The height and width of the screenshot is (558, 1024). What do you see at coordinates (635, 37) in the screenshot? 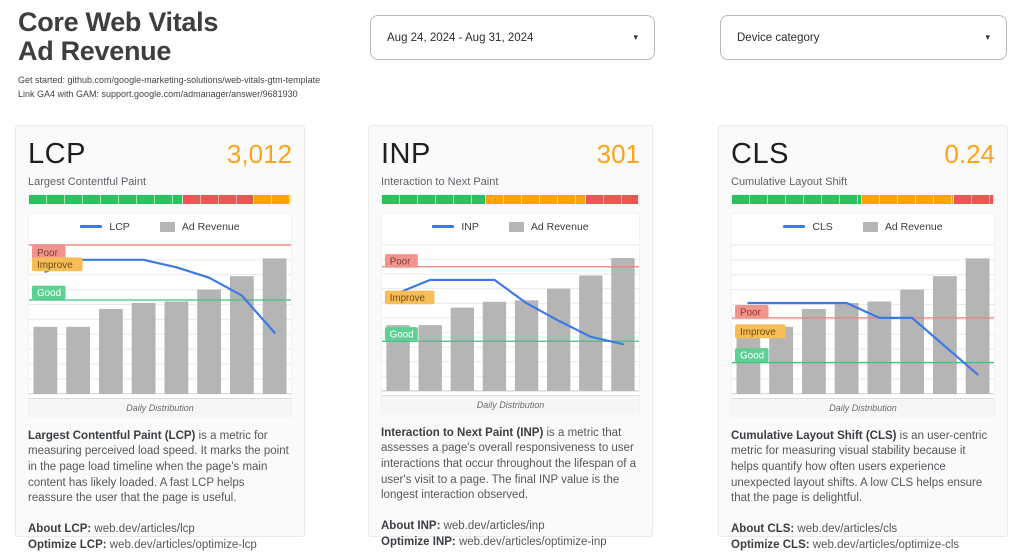
I see `caret-down-icon: ▾` at bounding box center [635, 37].